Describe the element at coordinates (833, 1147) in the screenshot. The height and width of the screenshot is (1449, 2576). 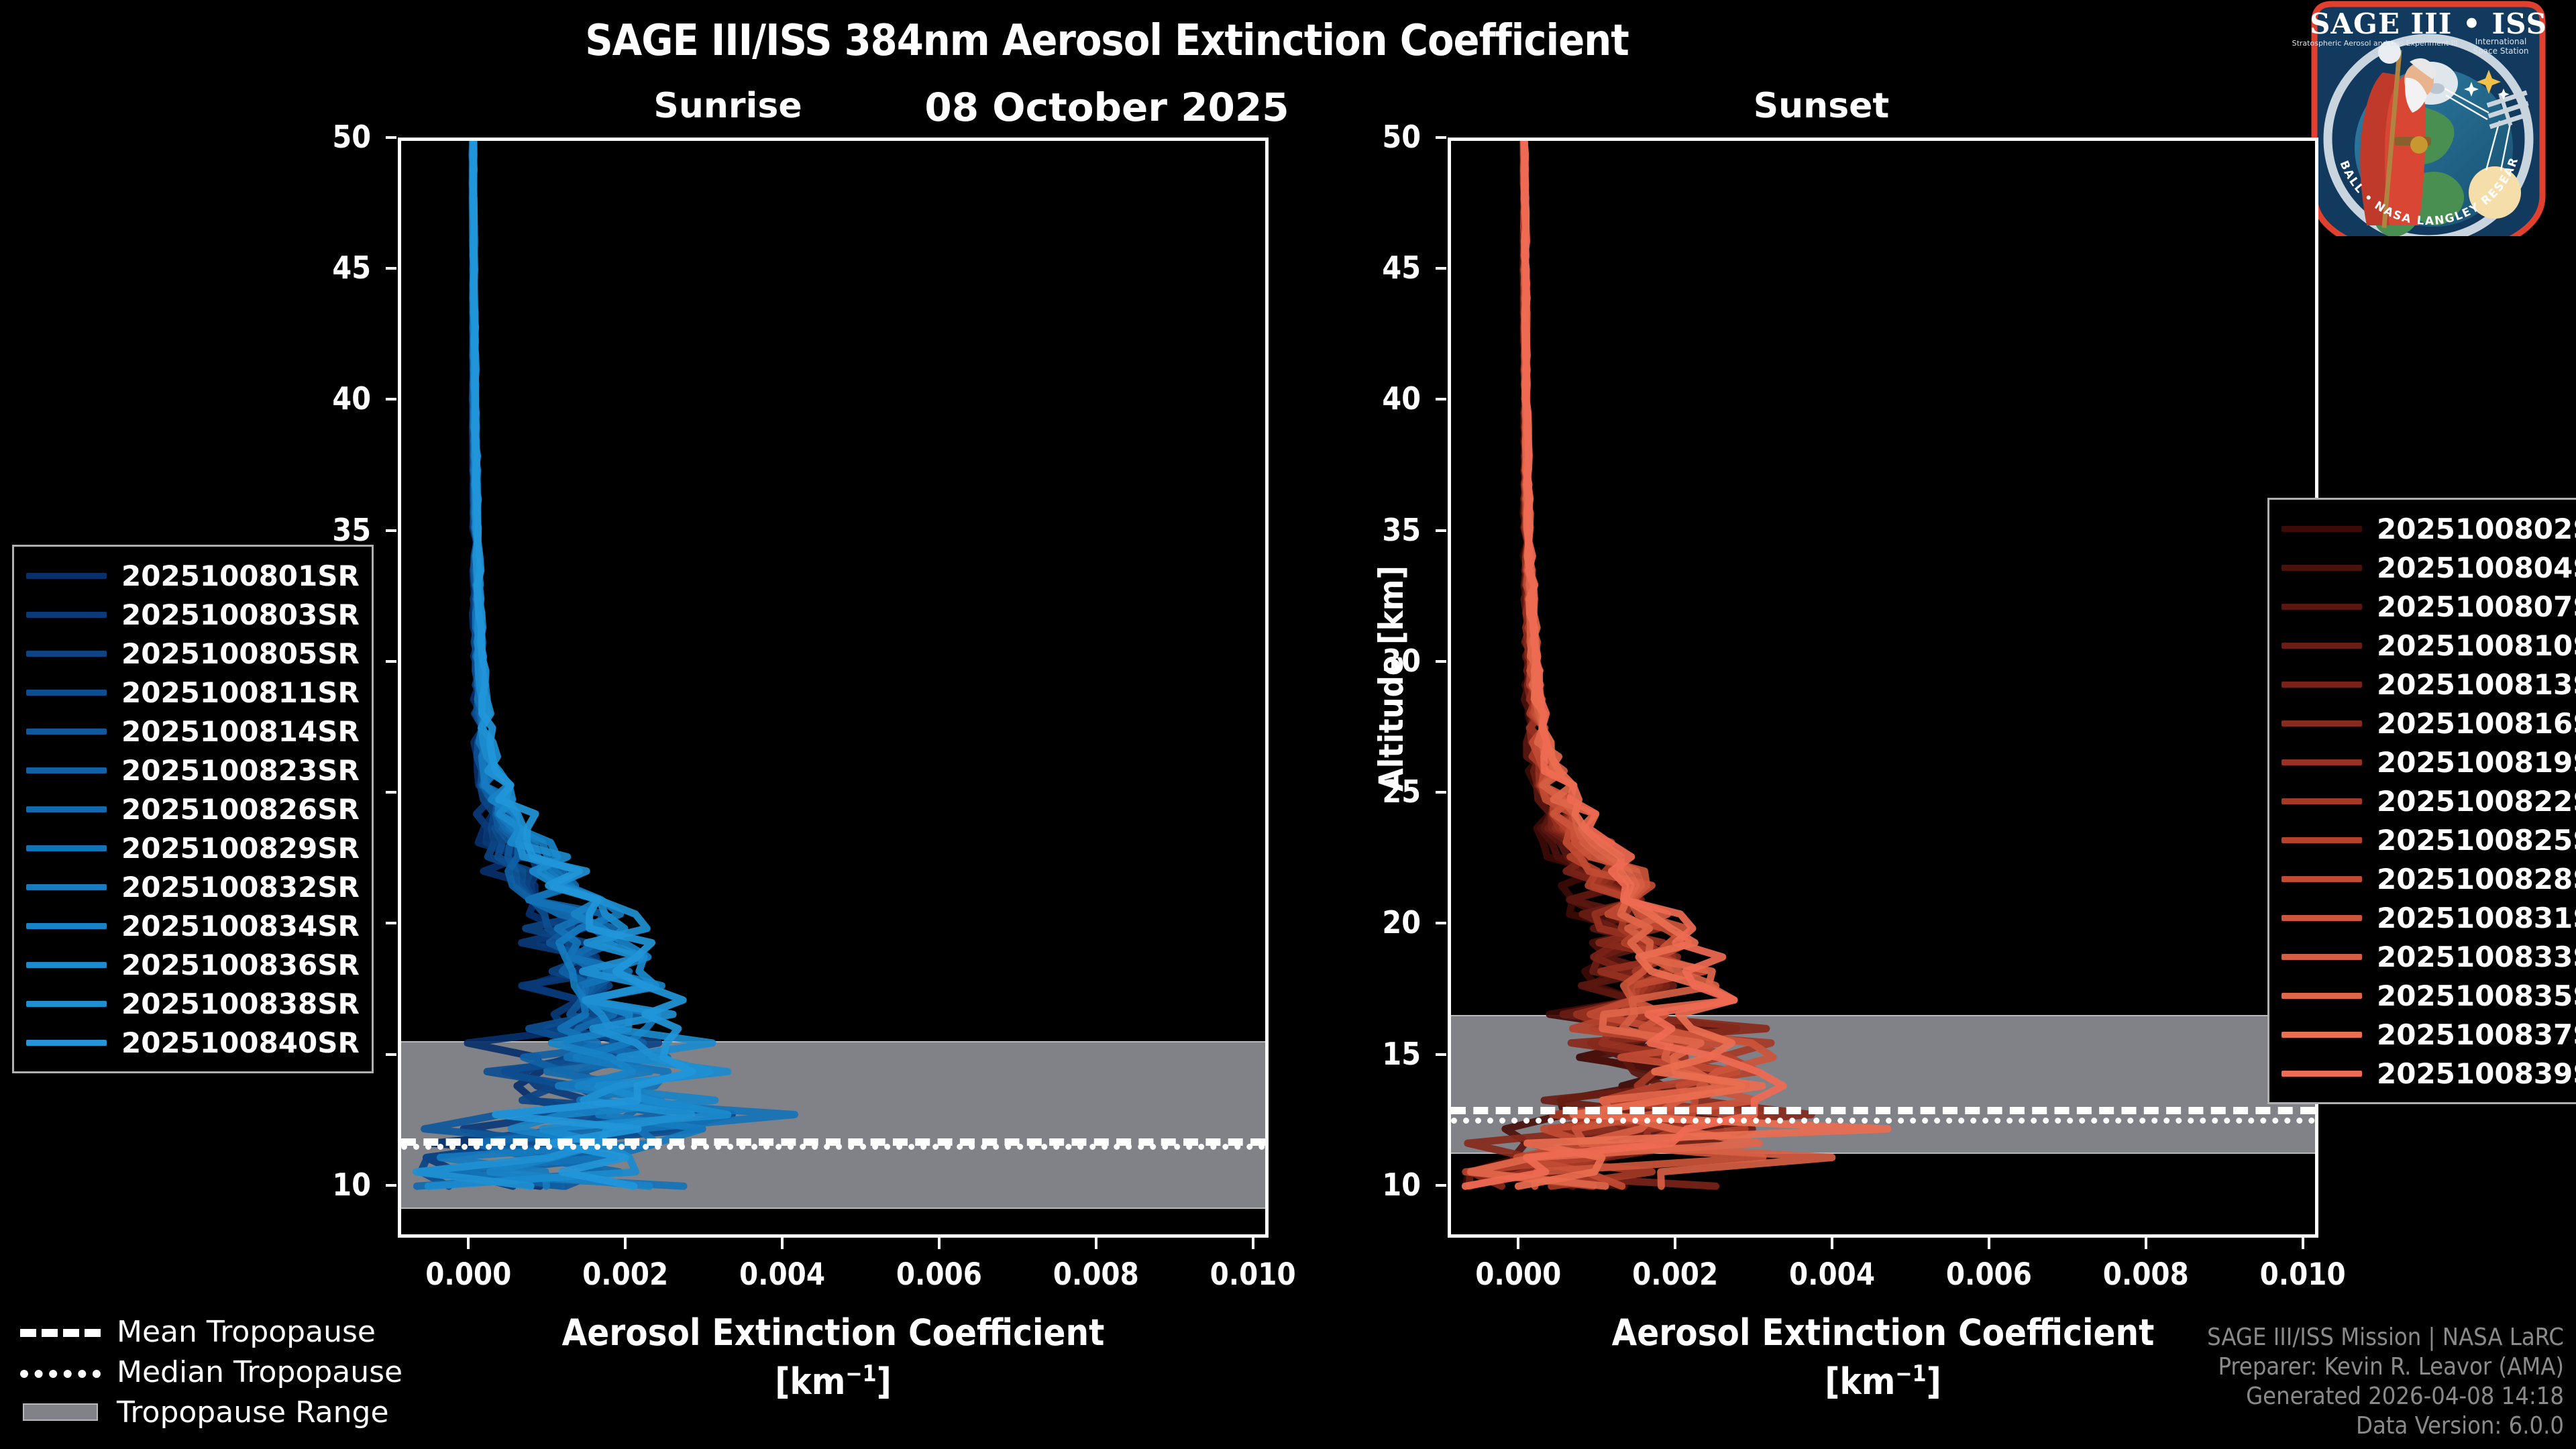
I see `median-tropopause-line` at that location.